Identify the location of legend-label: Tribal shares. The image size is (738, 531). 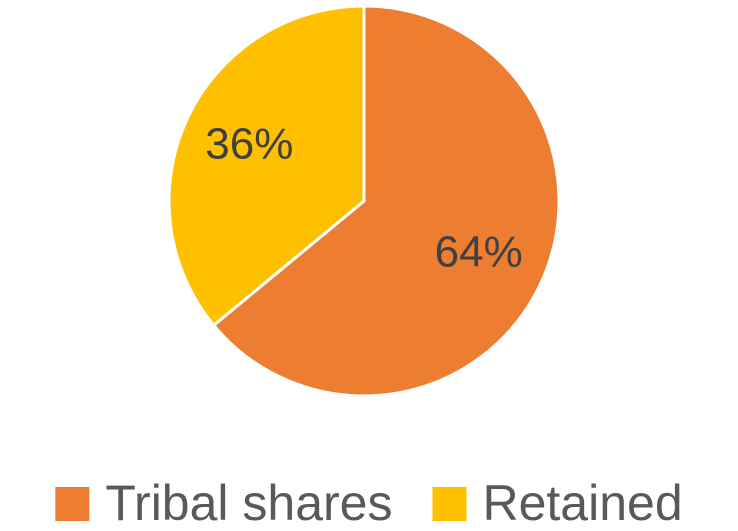
(248, 503).